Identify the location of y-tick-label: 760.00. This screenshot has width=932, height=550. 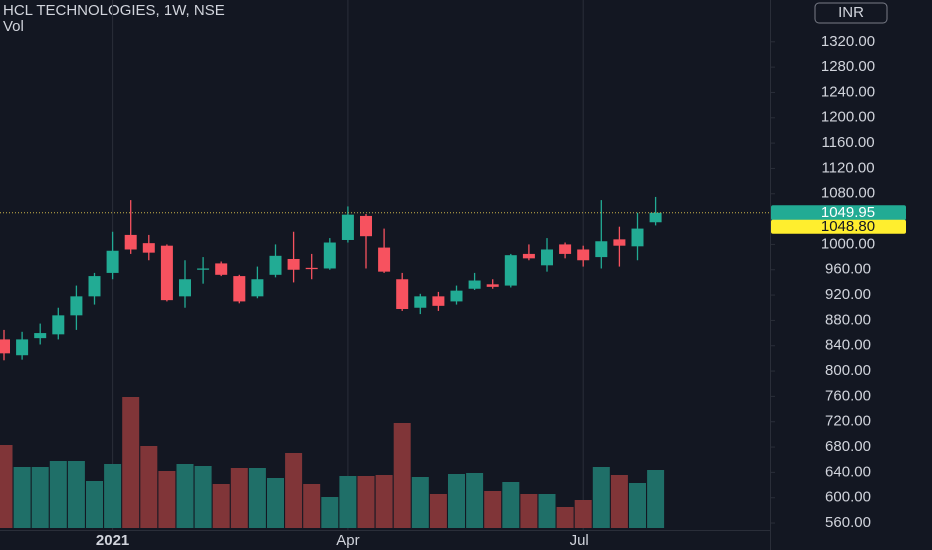
(848, 395).